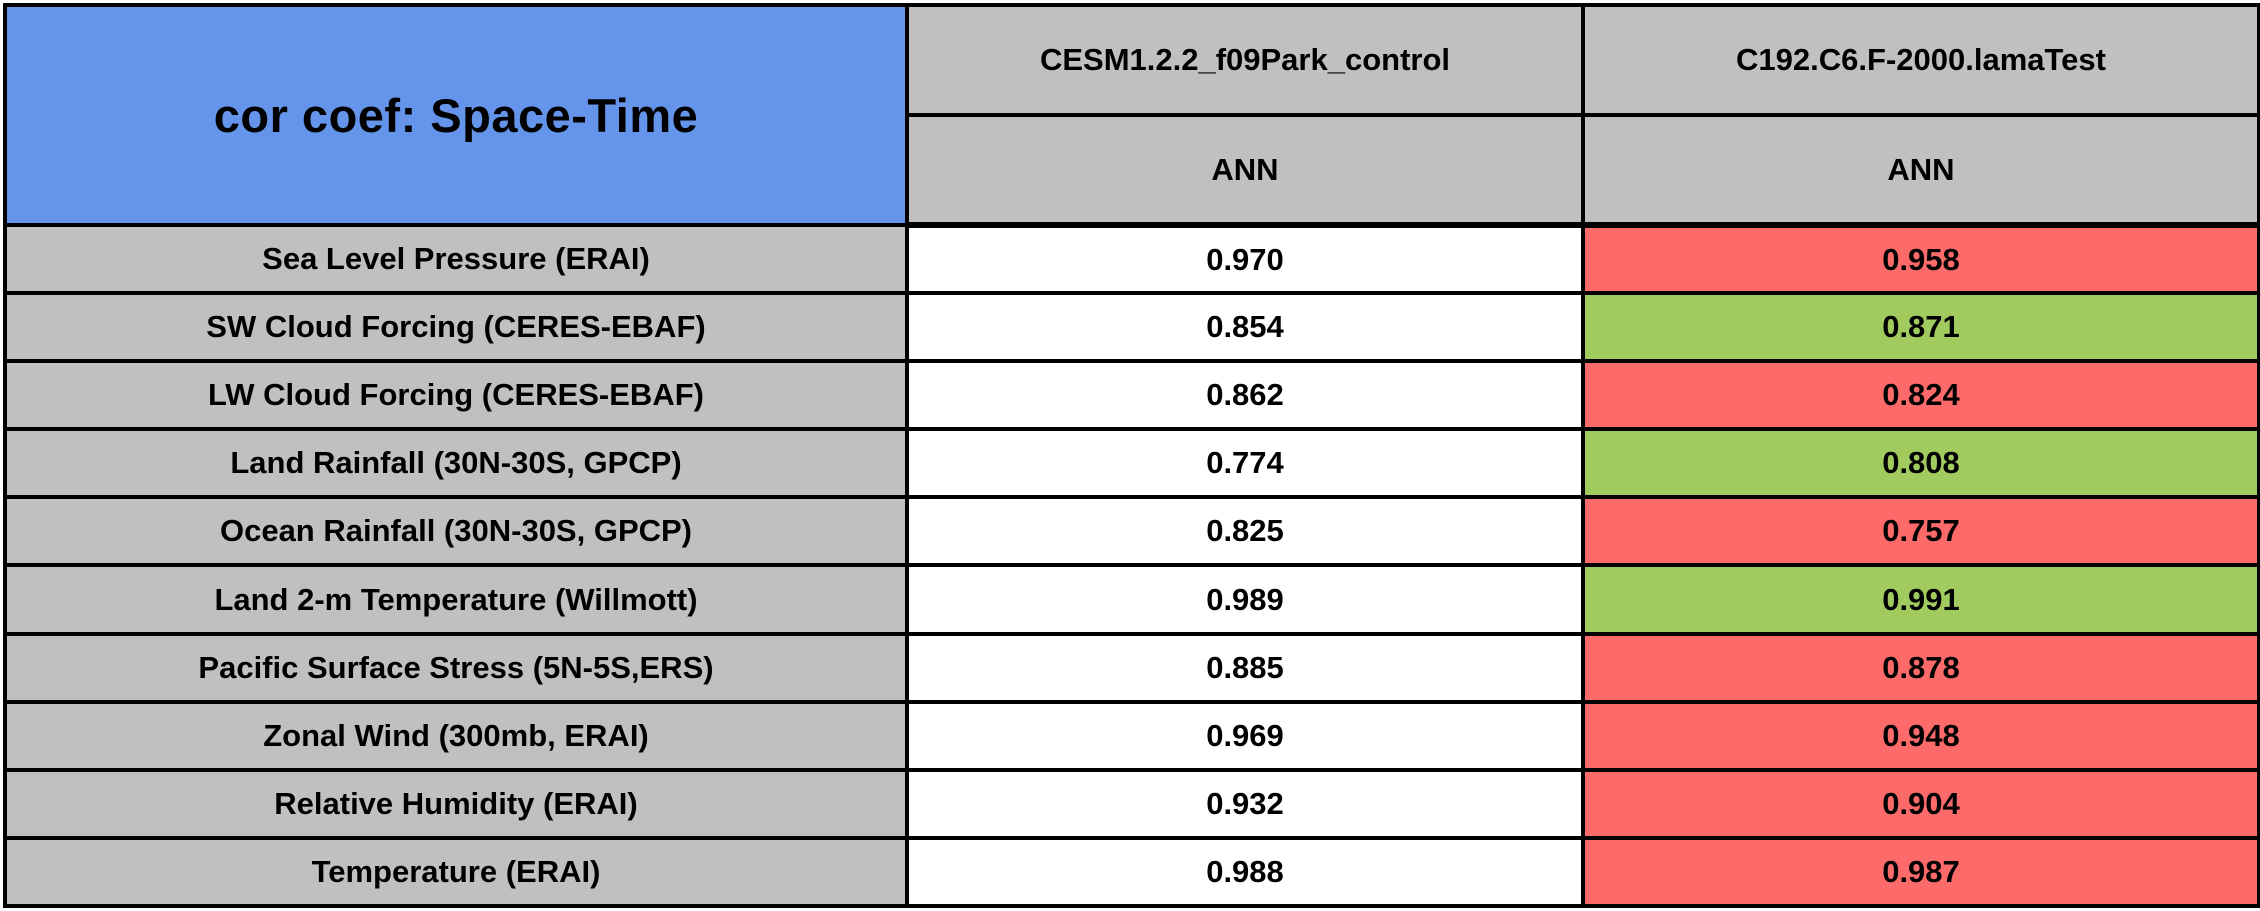 This screenshot has height=911, width=2260. I want to click on season-header-row: ANN ANN, so click(1132, 170).